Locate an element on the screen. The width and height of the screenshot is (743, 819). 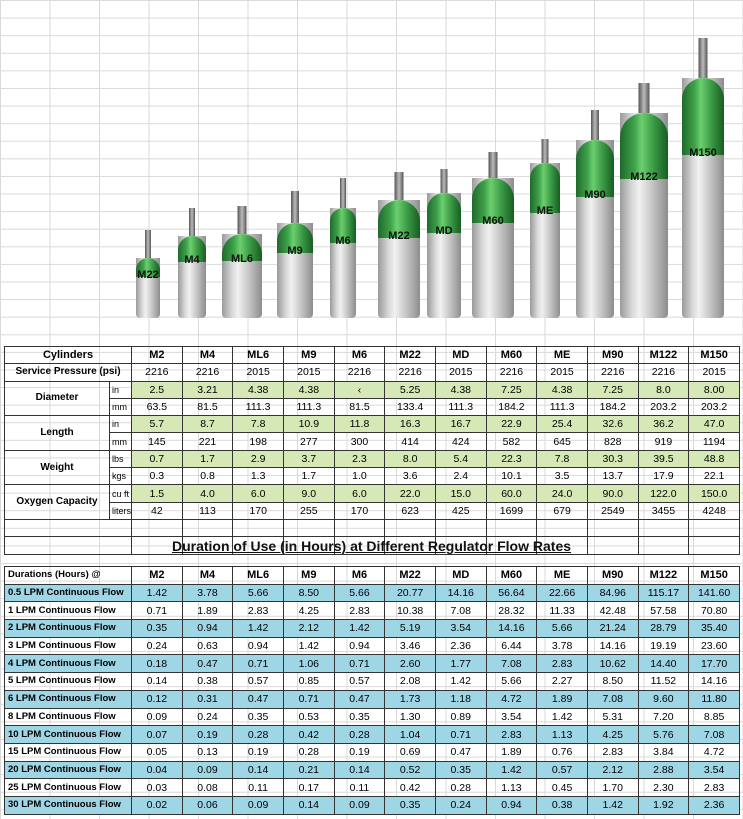
diameter-cell: ‹ is located at coordinates (359, 389).